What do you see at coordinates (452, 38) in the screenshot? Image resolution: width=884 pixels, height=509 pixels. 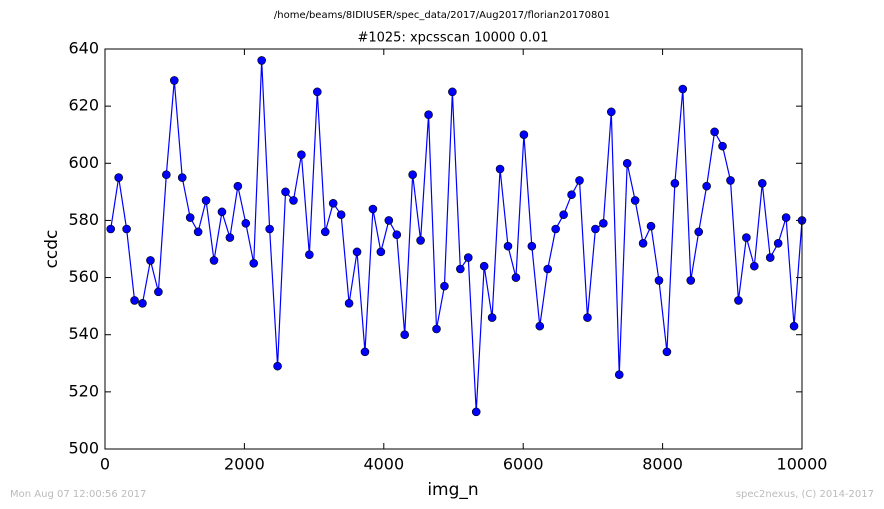 I see `chart-subtitle: #1025: xpcsscan 10000 0.01` at bounding box center [452, 38].